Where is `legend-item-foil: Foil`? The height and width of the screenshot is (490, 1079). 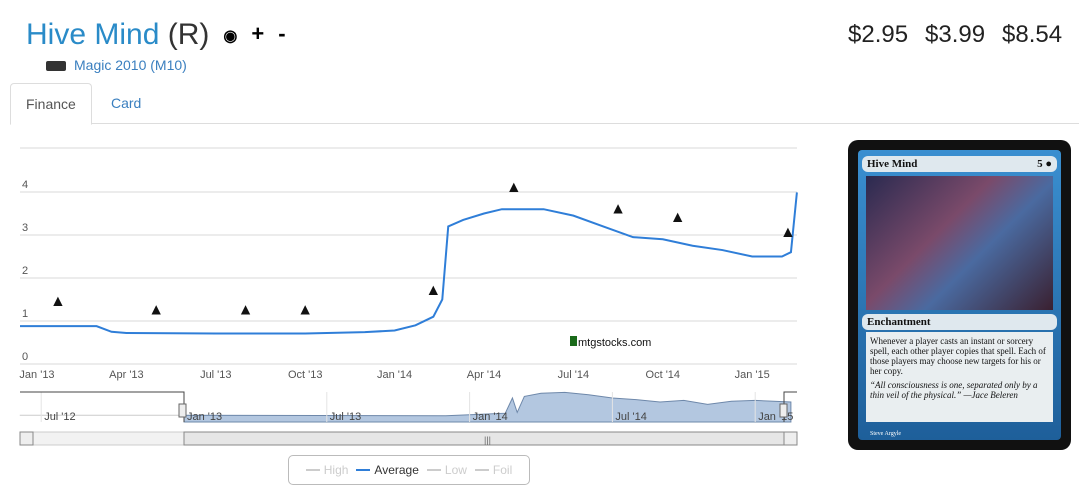
legend-item-foil: Foil is located at coordinates (493, 470).